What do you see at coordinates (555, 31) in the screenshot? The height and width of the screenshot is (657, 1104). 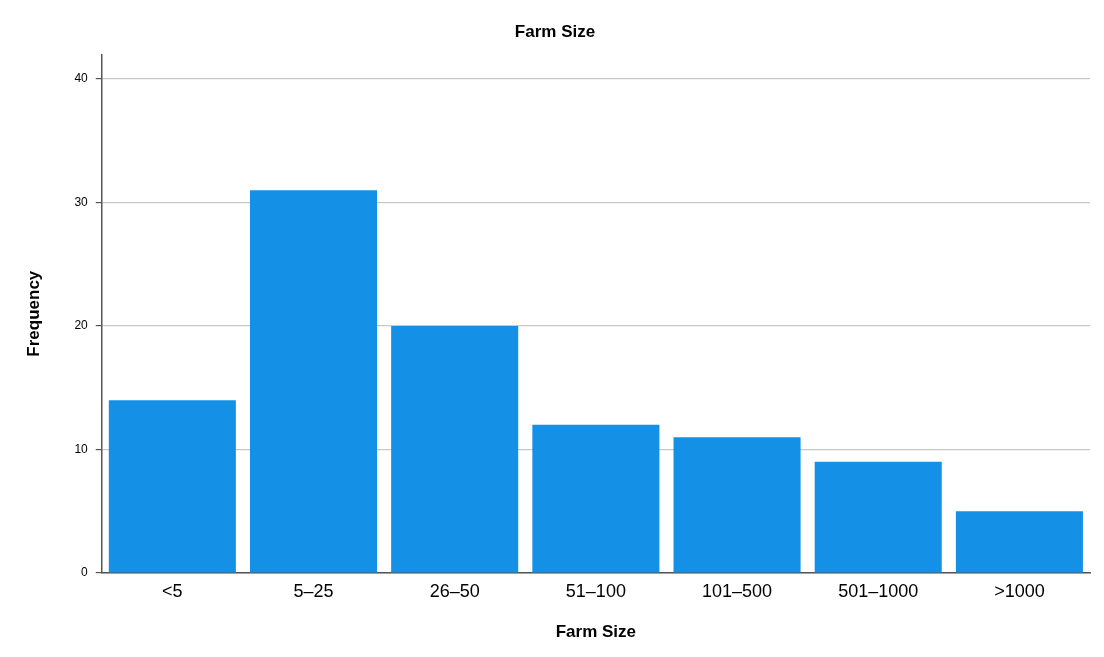 I see `chart-title: Farm Size` at bounding box center [555, 31].